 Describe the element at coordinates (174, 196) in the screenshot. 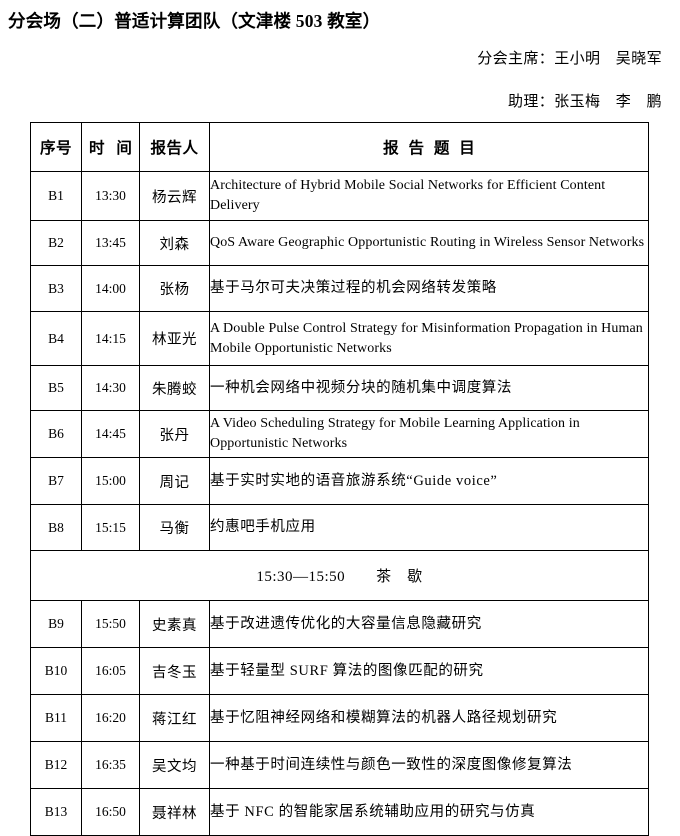

I see `cell-speaker: 杨云辉` at that location.